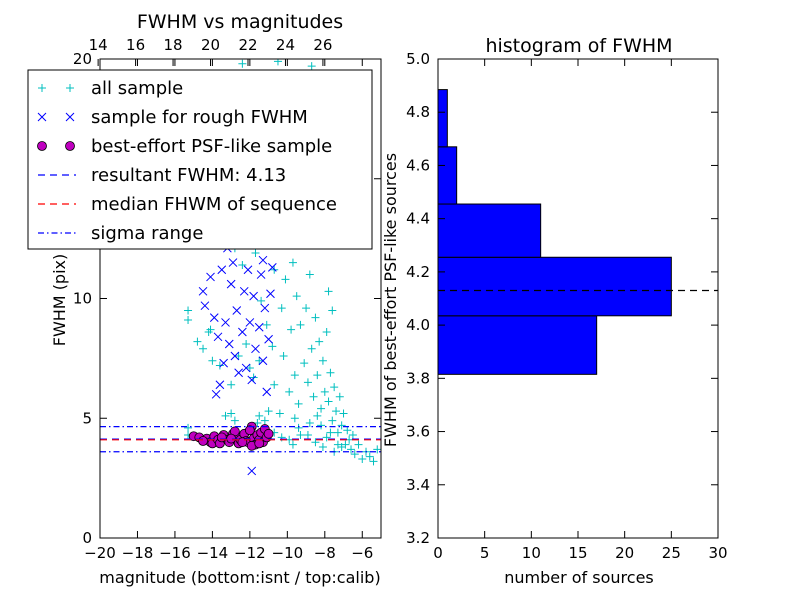  What do you see at coordinates (418, 219) in the screenshot?
I see `y-tick-label: 4.4` at bounding box center [418, 219].